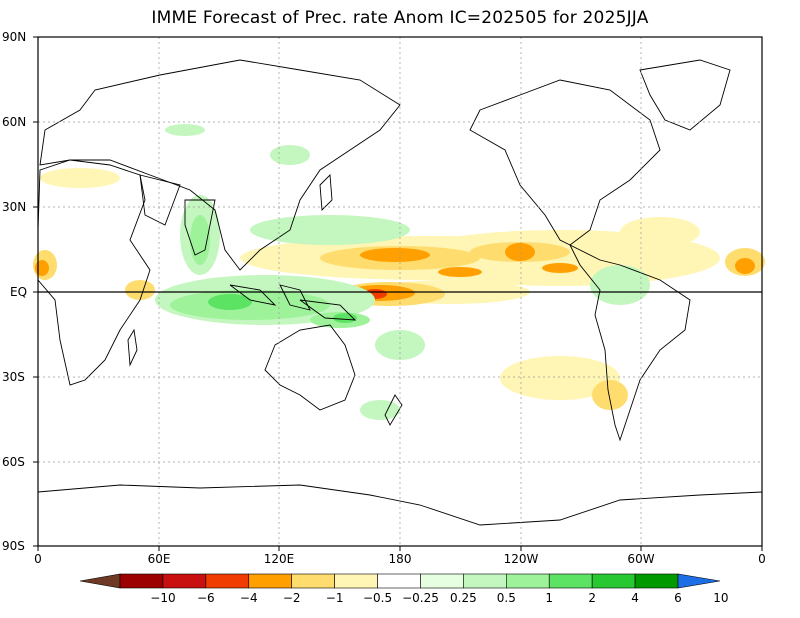  Describe the element at coordinates (38, 559) in the screenshot. I see `lon-label-0: 0` at that location.